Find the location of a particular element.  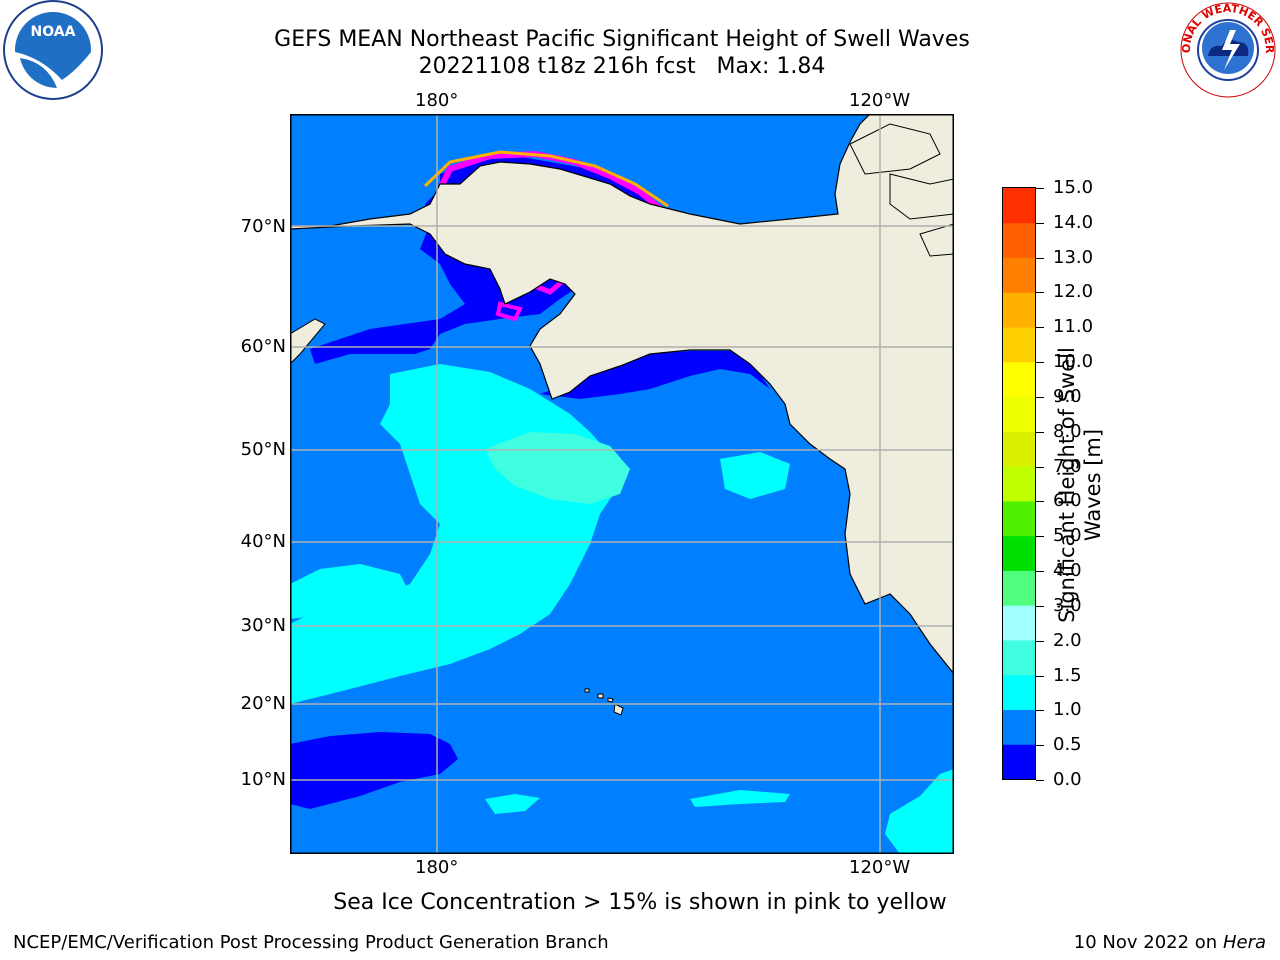

chart-subtitle: 20221108 t18z 216h fcst Max: 1.84 is located at coordinates (622, 66).